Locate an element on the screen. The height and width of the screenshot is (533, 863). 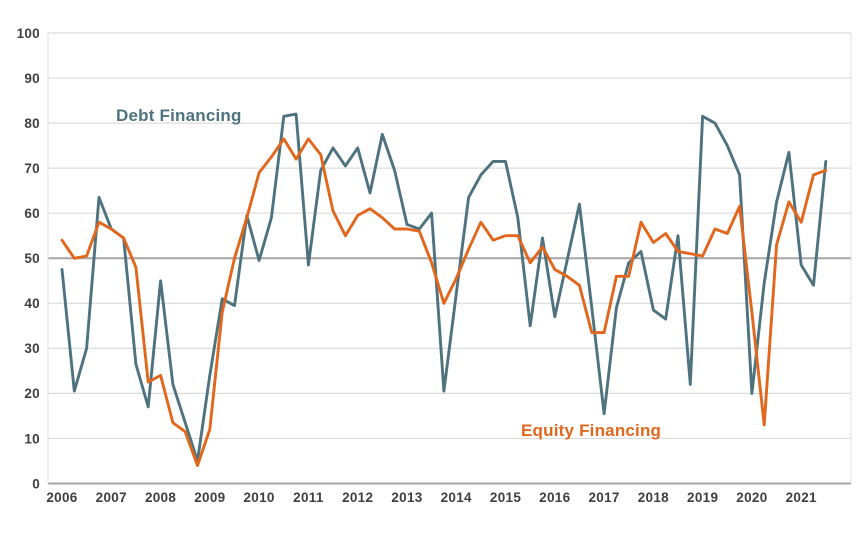
x-tick-label: 2010 is located at coordinates (259, 497).